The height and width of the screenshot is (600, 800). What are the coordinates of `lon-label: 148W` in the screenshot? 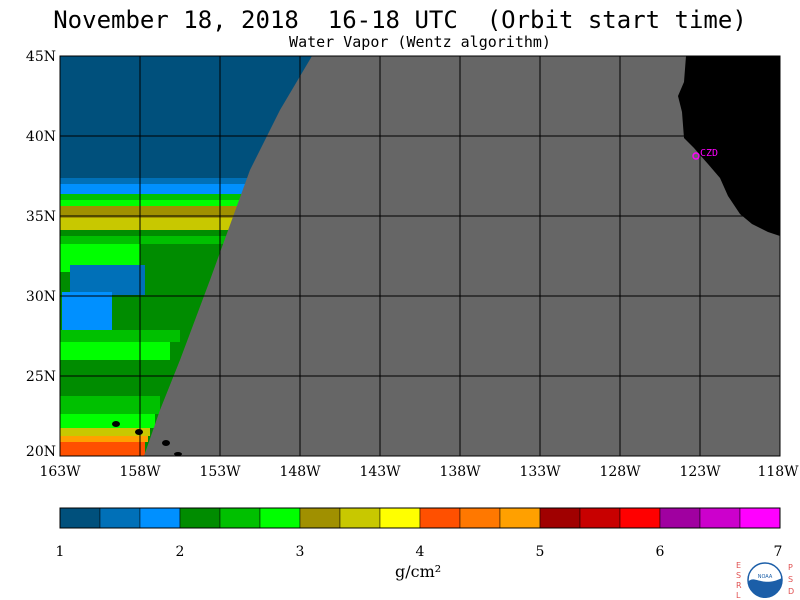 It's located at (300, 472).